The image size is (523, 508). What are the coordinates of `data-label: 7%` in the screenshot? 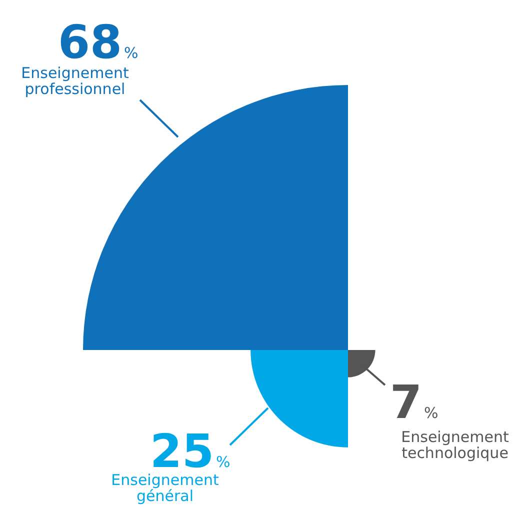 It's located at (414, 402).